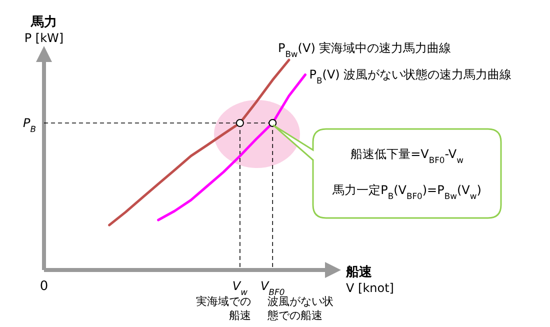 The height and width of the screenshot is (327, 550). Describe the element at coordinates (300, 308) in the screenshot. I see `text: 波風がない状態での船速` at that location.